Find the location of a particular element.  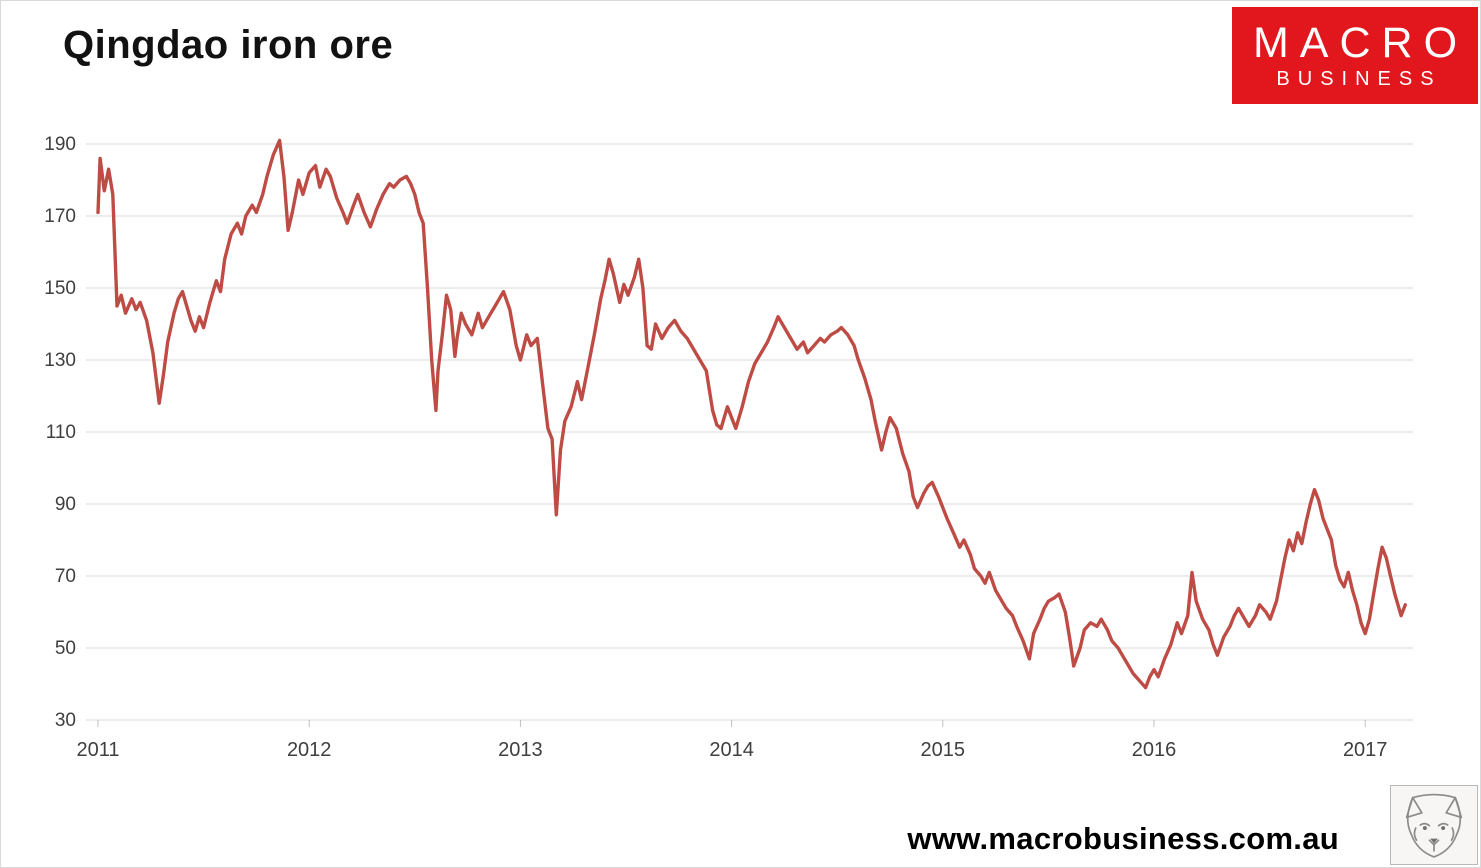

wolf-sketch-icon is located at coordinates (1434, 825).